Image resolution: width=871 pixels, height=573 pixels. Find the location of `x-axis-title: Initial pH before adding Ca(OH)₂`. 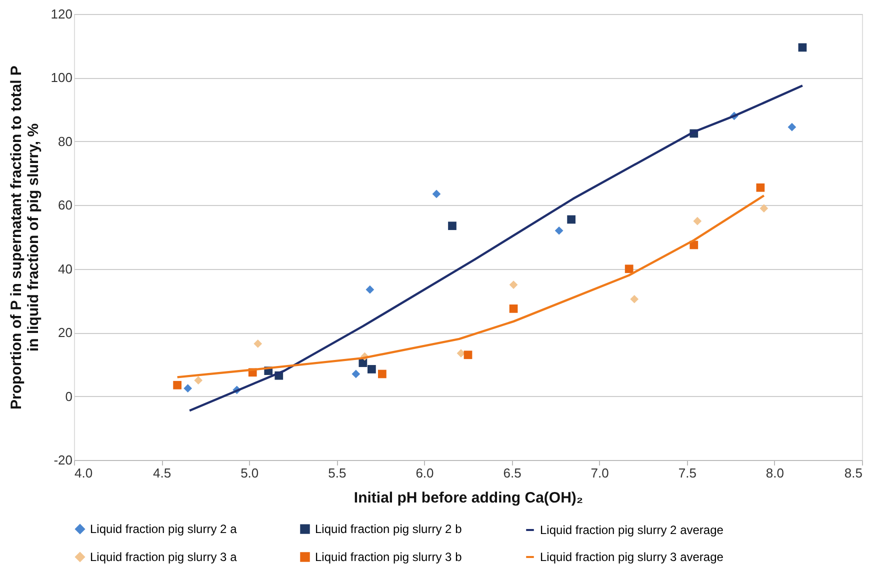

x-axis-title: Initial pH before adding Ca(OH)₂ is located at coordinates (469, 498).